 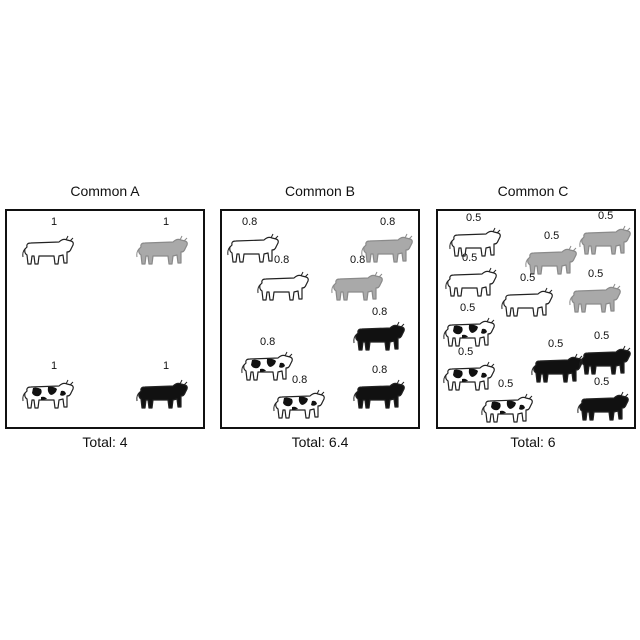 What do you see at coordinates (320, 319) in the screenshot?
I see `panel-b-box: 0.8 0.8 0.8 0.8 0.8 0.8 0.8 0.8` at bounding box center [320, 319].